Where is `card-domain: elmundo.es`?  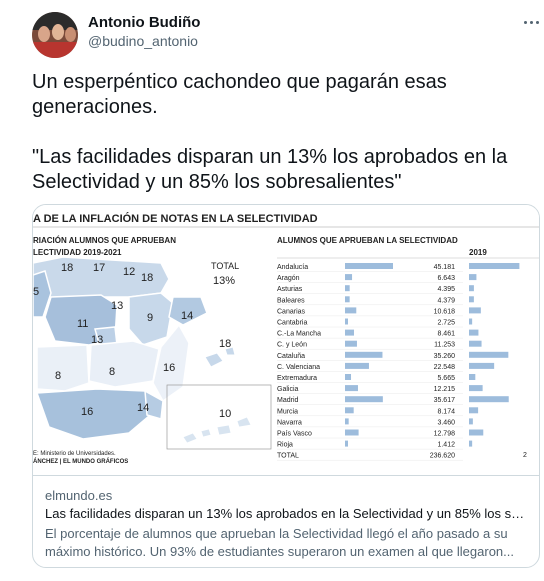 card-domain: elmundo.es is located at coordinates (79, 495).